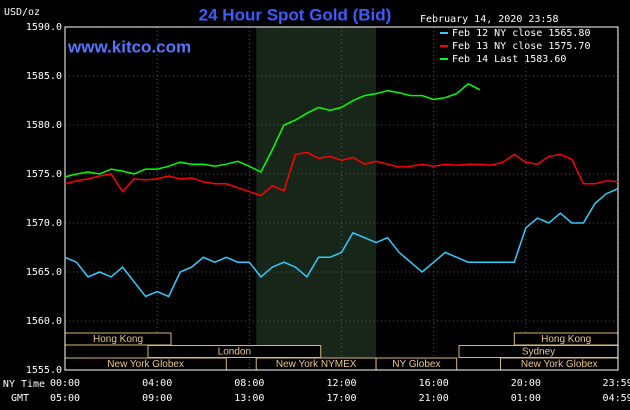 The width and height of the screenshot is (630, 410). Describe the element at coordinates (416, 364) in the screenshot. I see `session-label: NY Globex` at that location.